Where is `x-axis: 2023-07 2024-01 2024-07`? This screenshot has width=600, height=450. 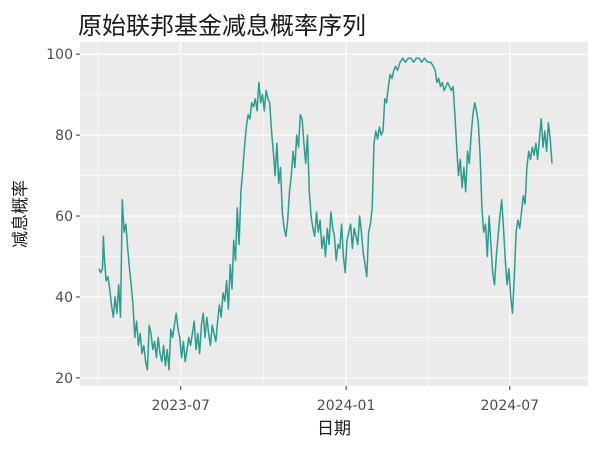 x-axis: 2023-07 2024-01 2024-07 is located at coordinates (345, 400).